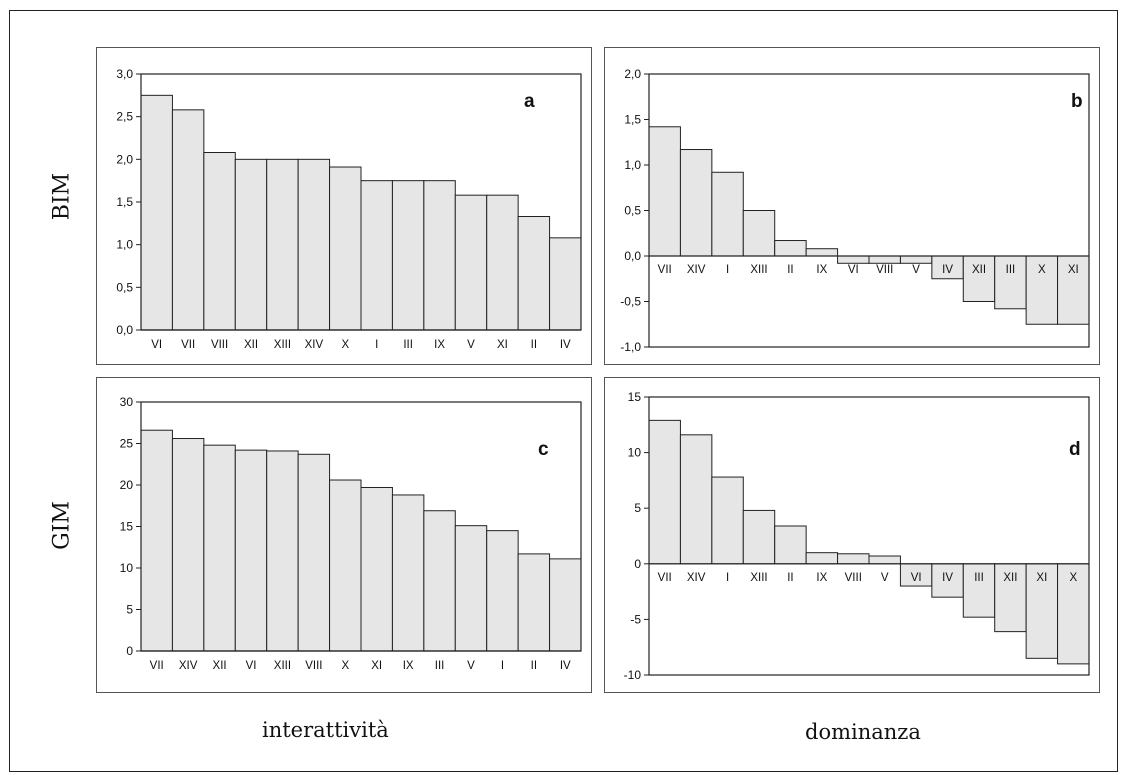 The width and height of the screenshot is (1129, 775). I want to click on y-tick-label: 5, so click(637, 508).